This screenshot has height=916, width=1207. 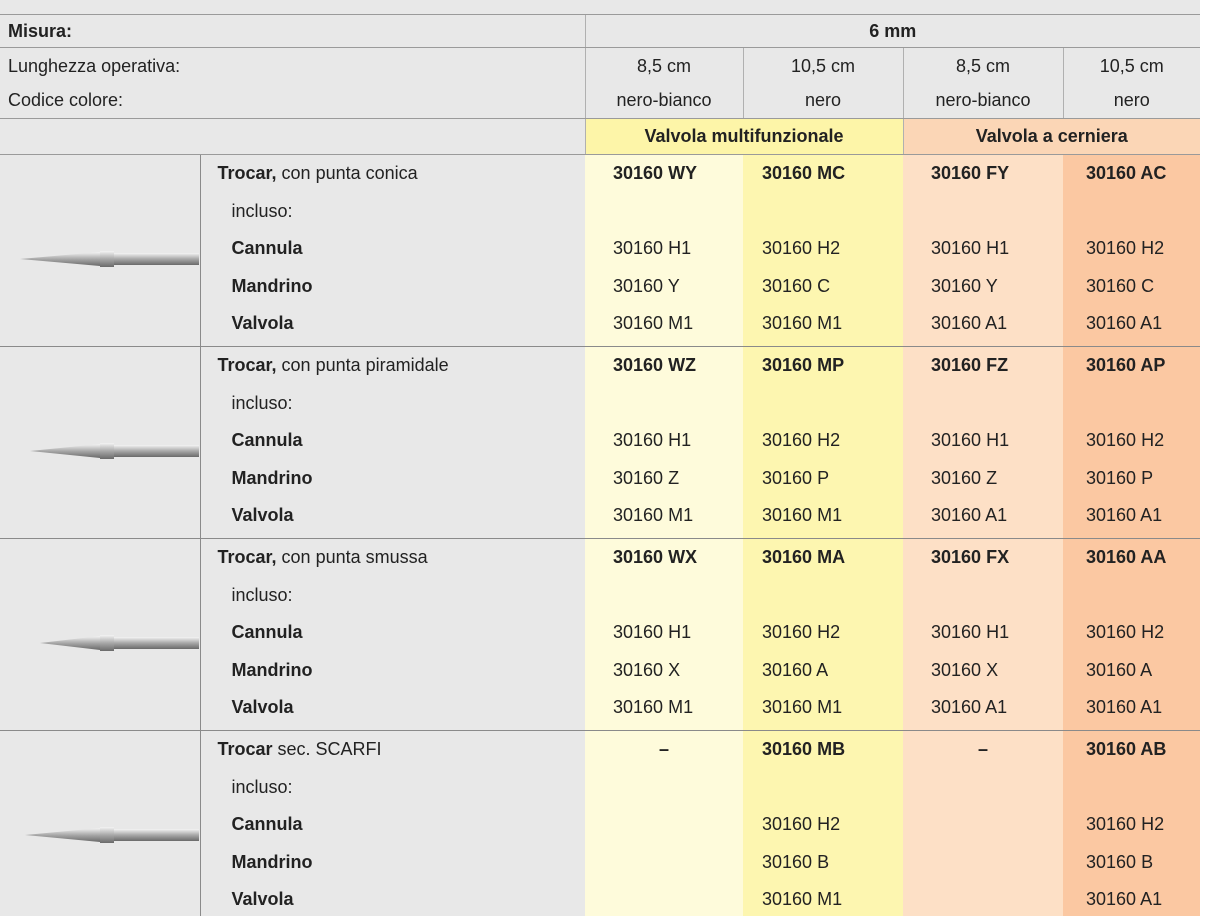 What do you see at coordinates (327, 749) in the screenshot?
I see `trocar-type: sec. SCARFI` at bounding box center [327, 749].